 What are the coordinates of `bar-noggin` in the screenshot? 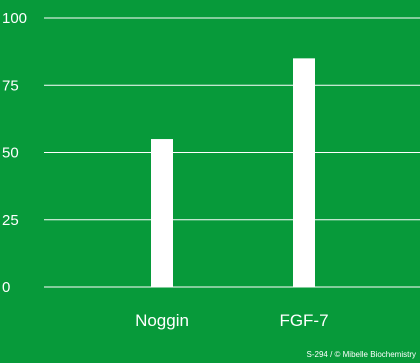 It's located at (162, 213).